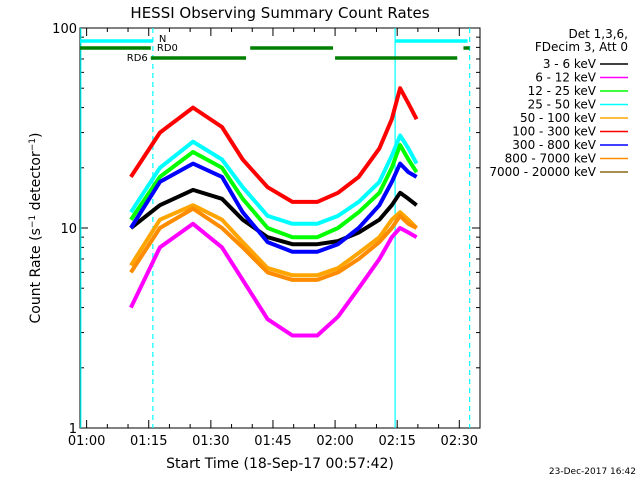 This screenshot has height=480, width=640. I want to click on flag-bar-label: RD6, so click(137, 58).